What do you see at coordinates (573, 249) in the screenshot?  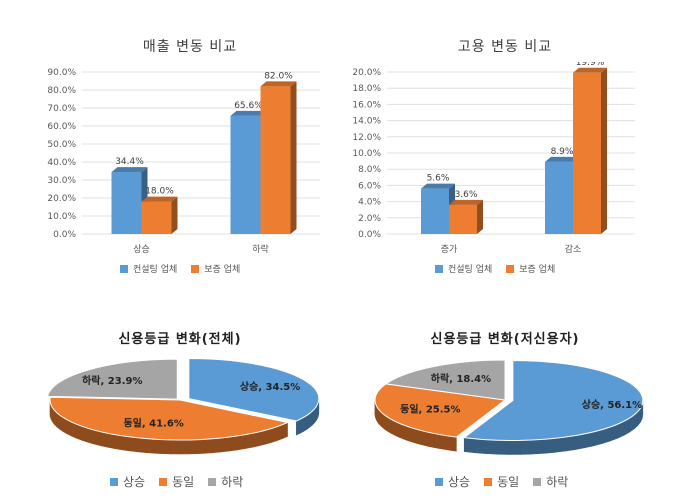 I see `x-tick-label: 감소` at bounding box center [573, 249].